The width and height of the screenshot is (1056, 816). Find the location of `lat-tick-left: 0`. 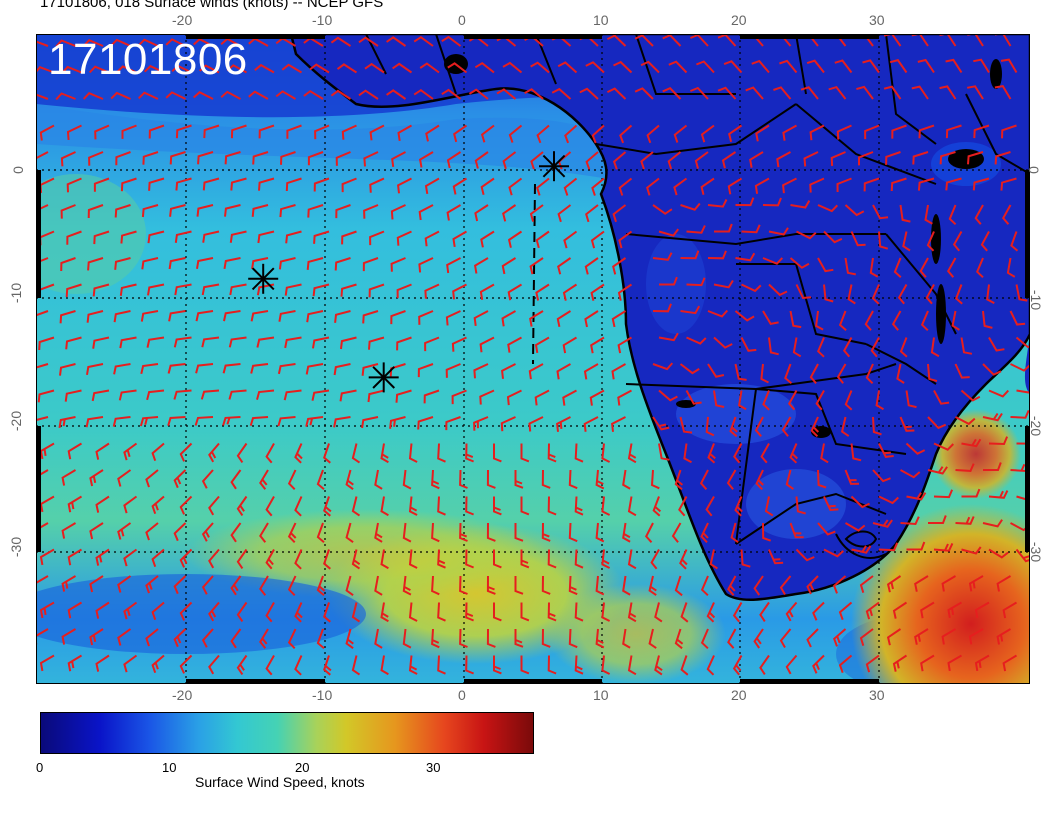

lat-tick-left: 0 is located at coordinates (17, 170).